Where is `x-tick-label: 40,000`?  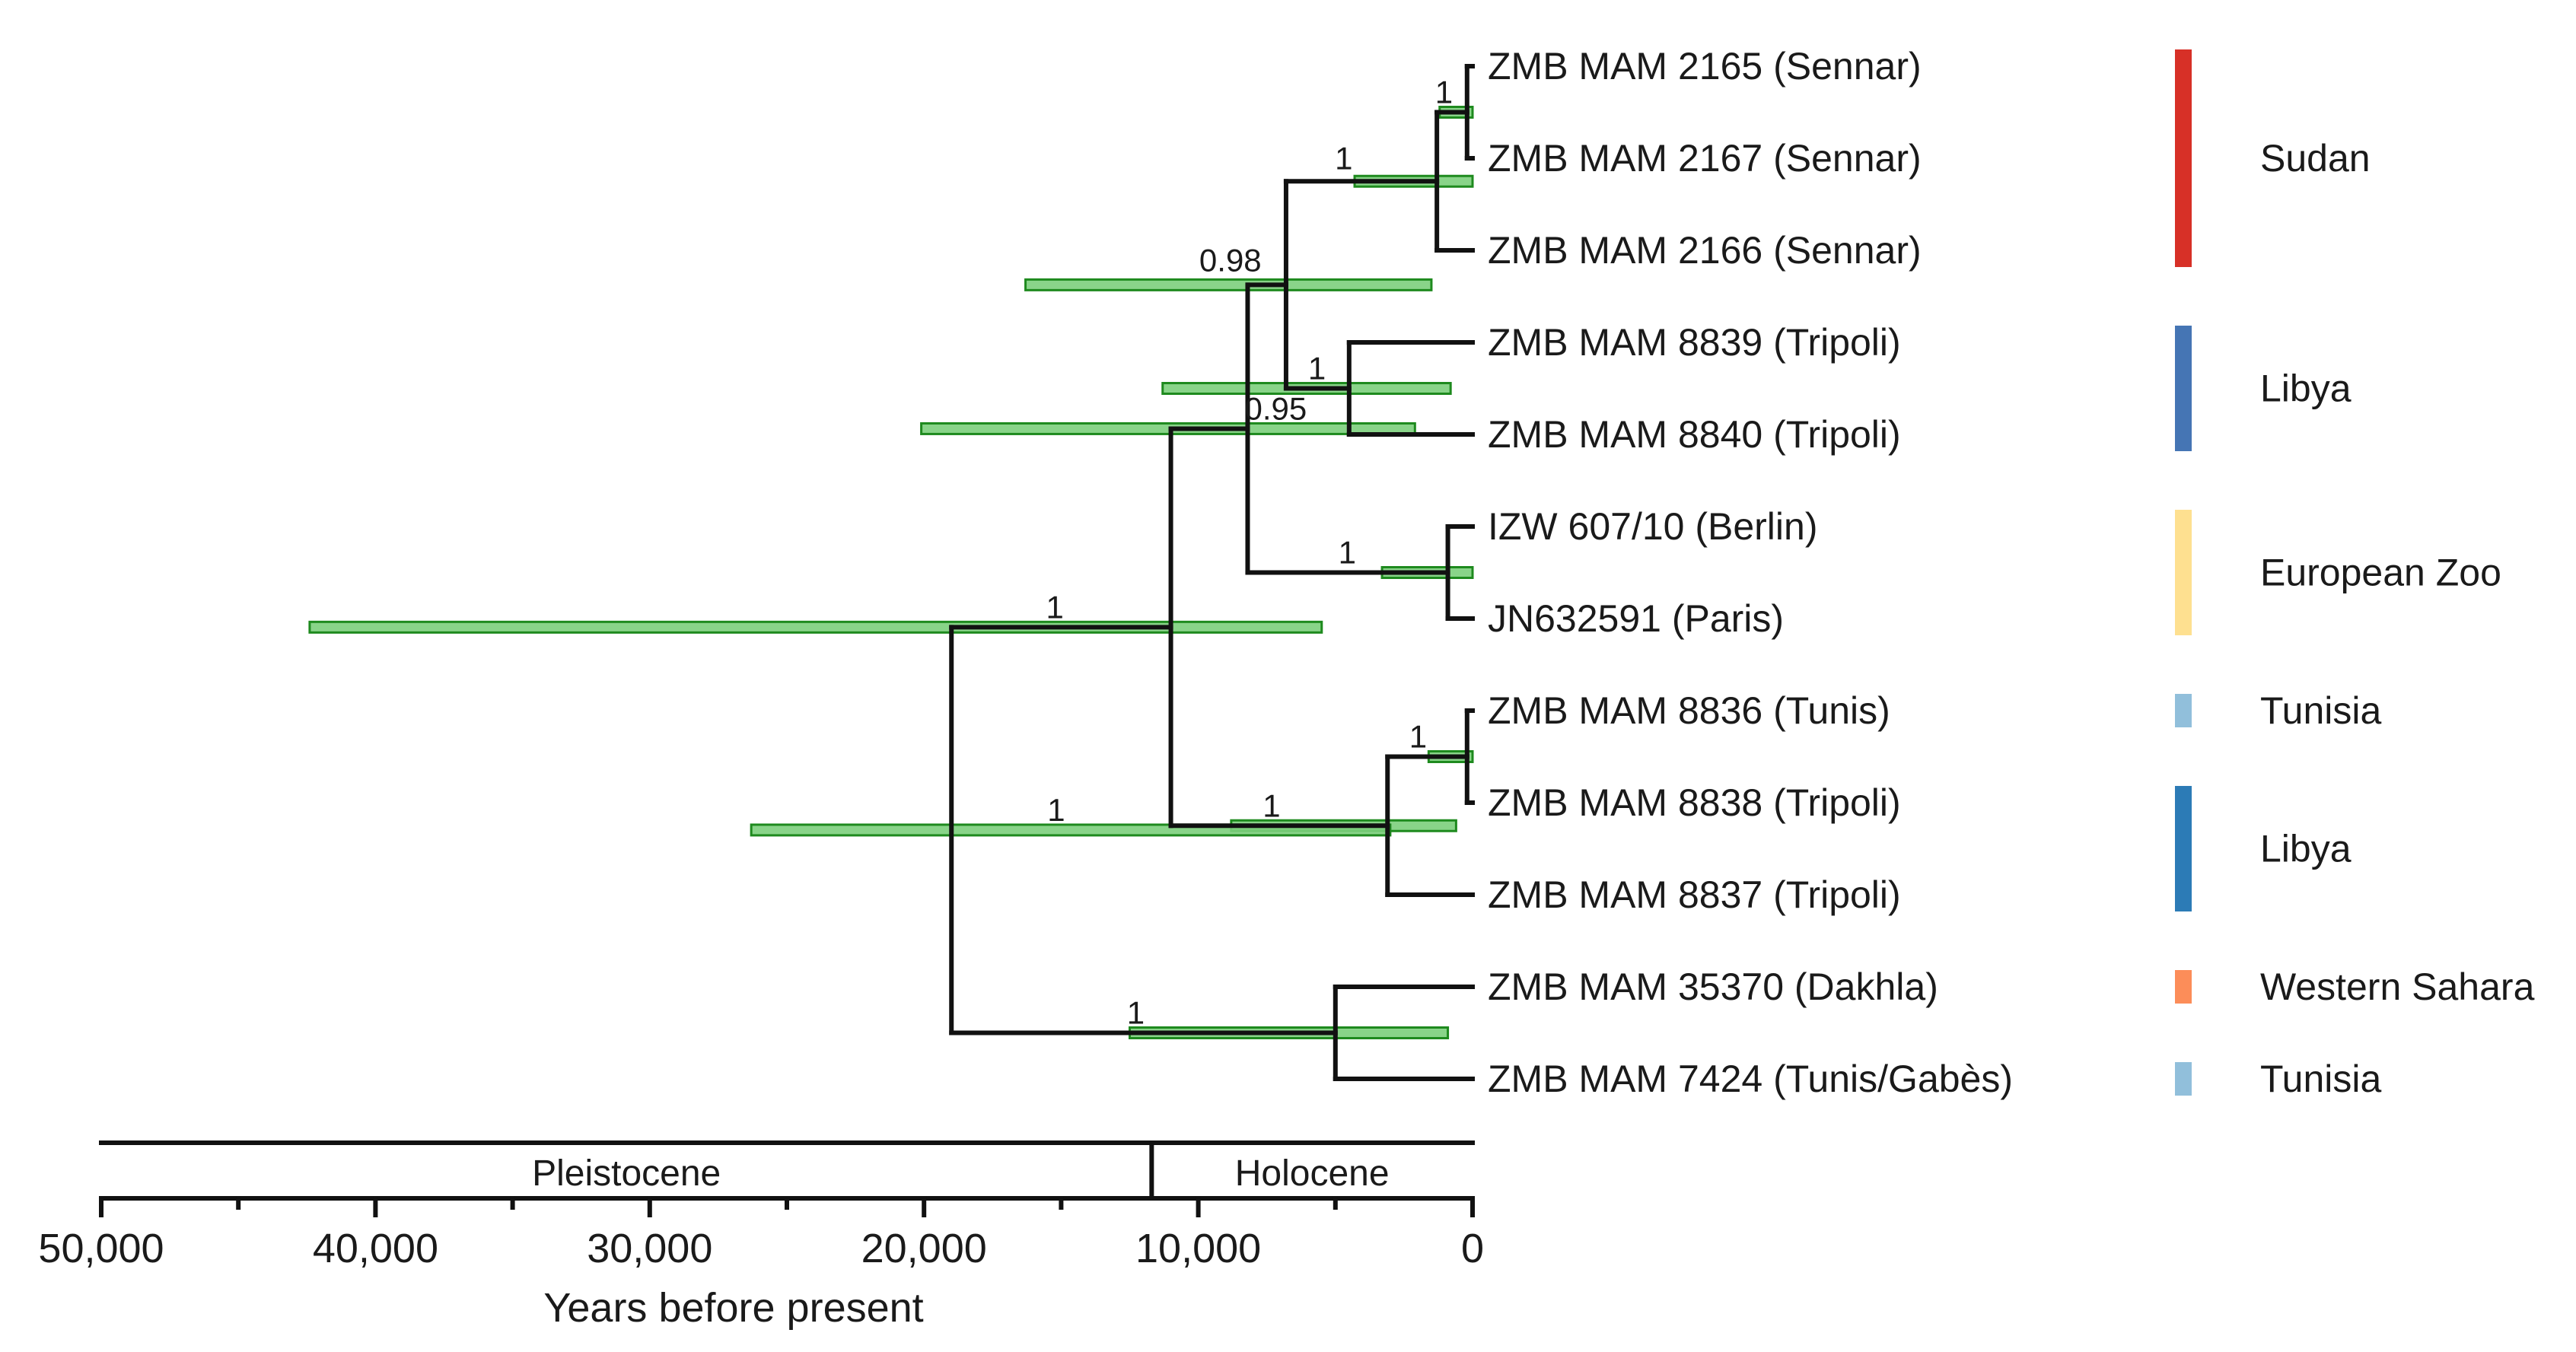 x-tick-label: 40,000 is located at coordinates (375, 1248).